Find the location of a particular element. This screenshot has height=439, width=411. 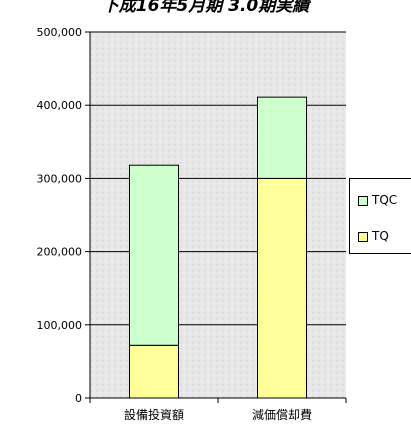

legend-label-tq: TQ is located at coordinates (380, 236).